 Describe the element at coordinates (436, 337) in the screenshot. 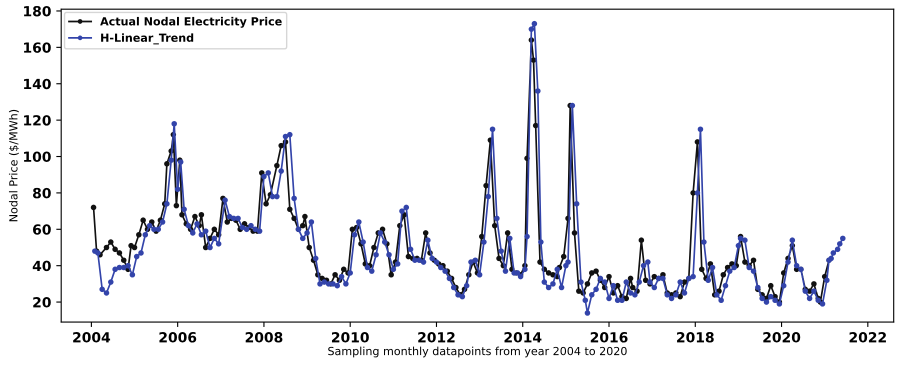

I see `x-tick-label: 2012` at that location.